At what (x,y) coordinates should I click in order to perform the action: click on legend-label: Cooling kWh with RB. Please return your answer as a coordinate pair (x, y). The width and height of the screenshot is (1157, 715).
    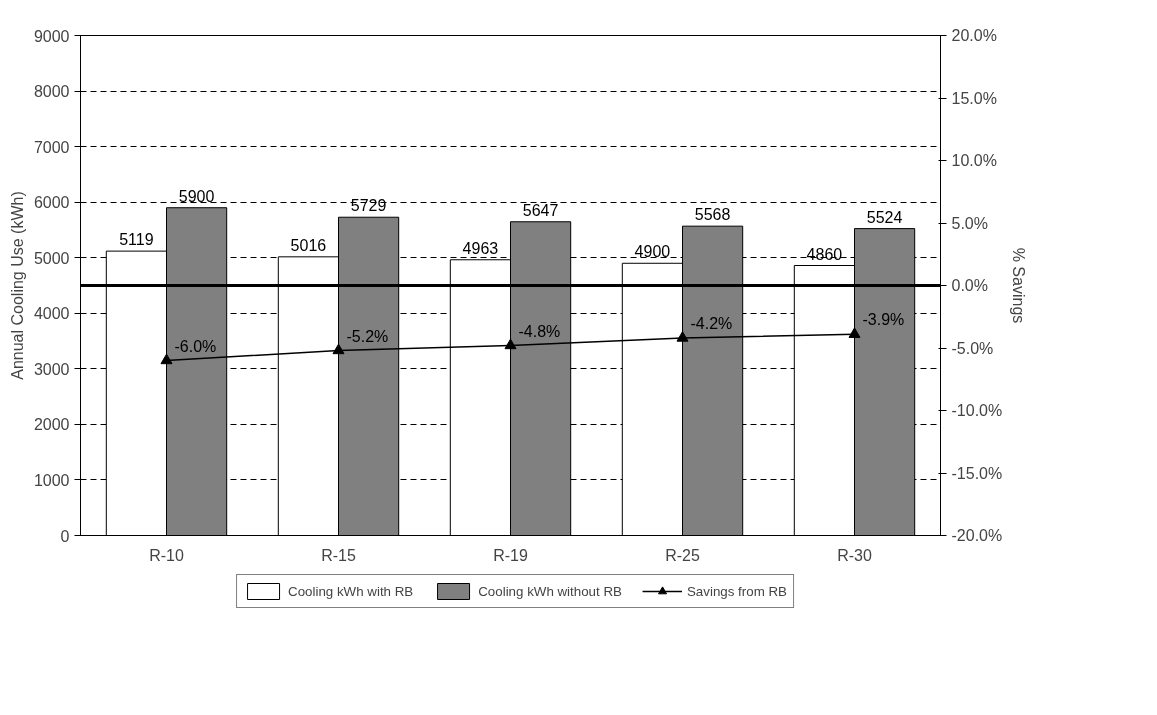
    Looking at the image, I should click on (351, 591).